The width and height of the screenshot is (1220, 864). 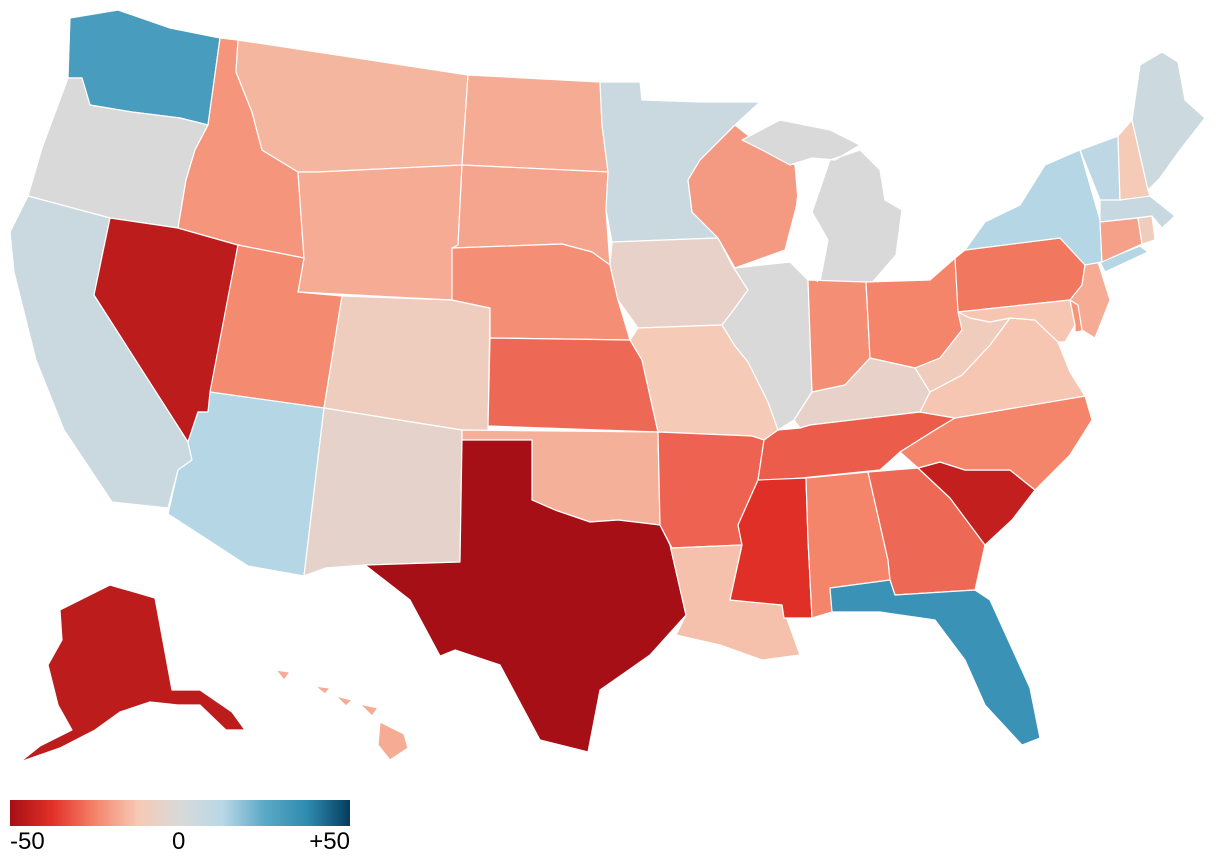 What do you see at coordinates (935, 662) in the screenshot?
I see `state-FL` at bounding box center [935, 662].